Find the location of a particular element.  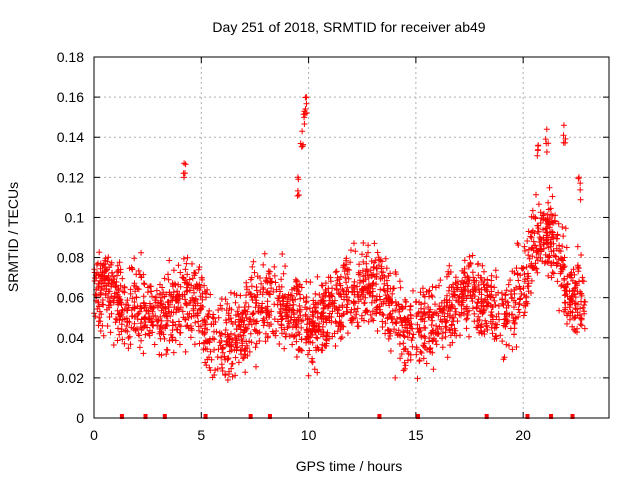

y-tick-label: 0.06 is located at coordinates (70, 298).